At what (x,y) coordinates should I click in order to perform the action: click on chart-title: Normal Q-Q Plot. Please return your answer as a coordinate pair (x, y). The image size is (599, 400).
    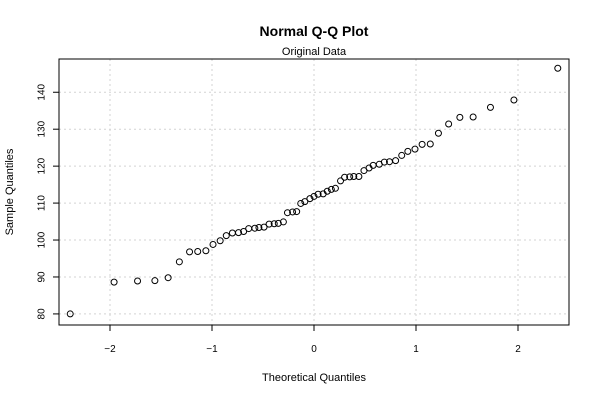
    Looking at the image, I should click on (314, 31).